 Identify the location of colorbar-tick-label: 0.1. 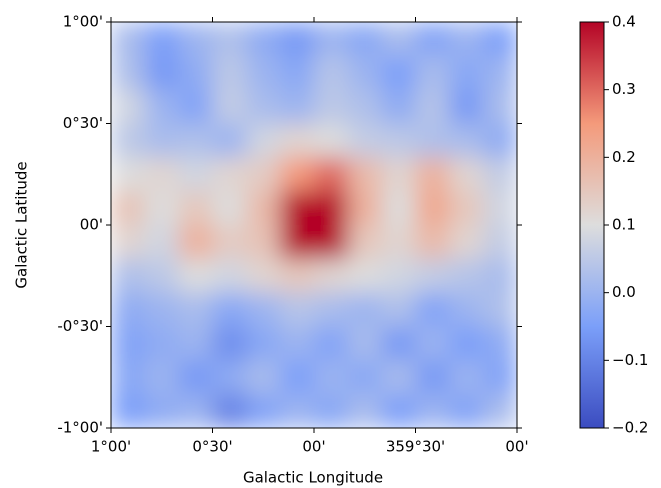
(624, 225).